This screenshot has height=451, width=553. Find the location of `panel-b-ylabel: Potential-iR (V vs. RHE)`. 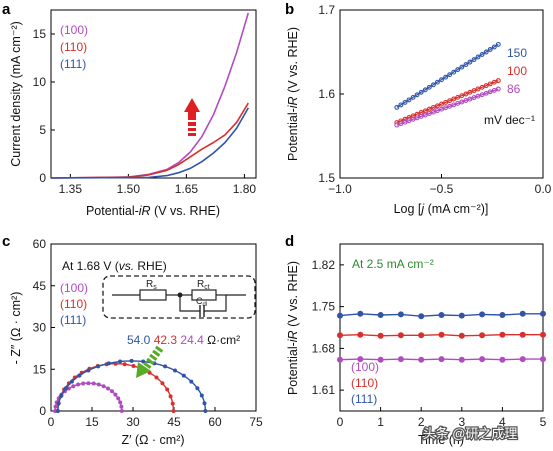

panel-b-ylabel: Potential-iR (V vs. RHE) is located at coordinates (293, 94).